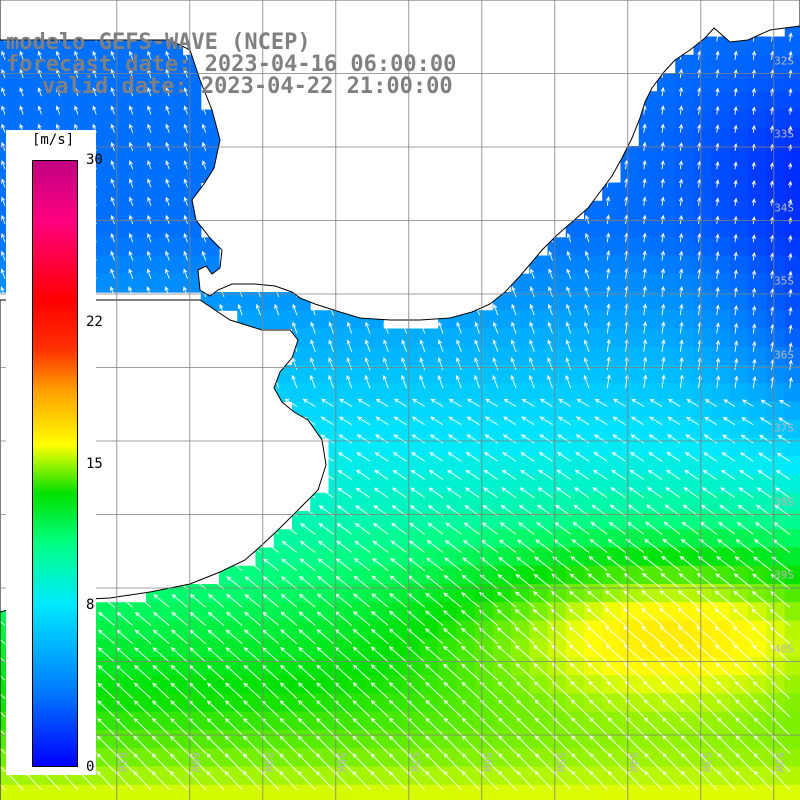 This screenshot has height=800, width=800. I want to click on lat-label: 33S, so click(784, 134).